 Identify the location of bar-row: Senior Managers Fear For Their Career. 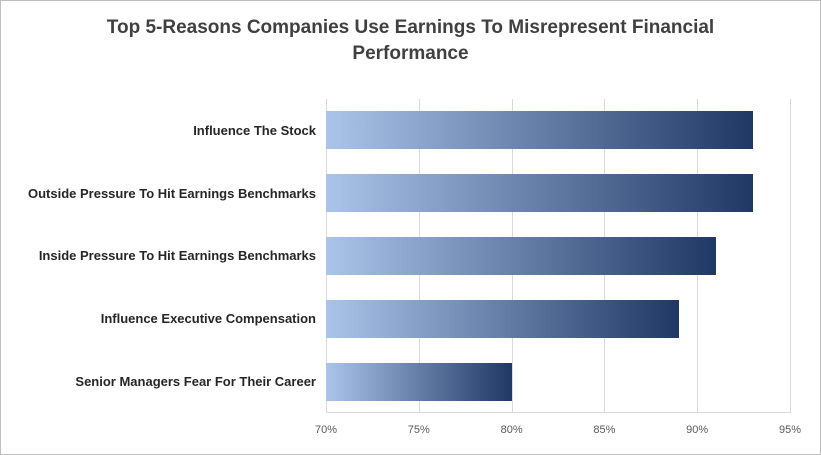
(400, 381).